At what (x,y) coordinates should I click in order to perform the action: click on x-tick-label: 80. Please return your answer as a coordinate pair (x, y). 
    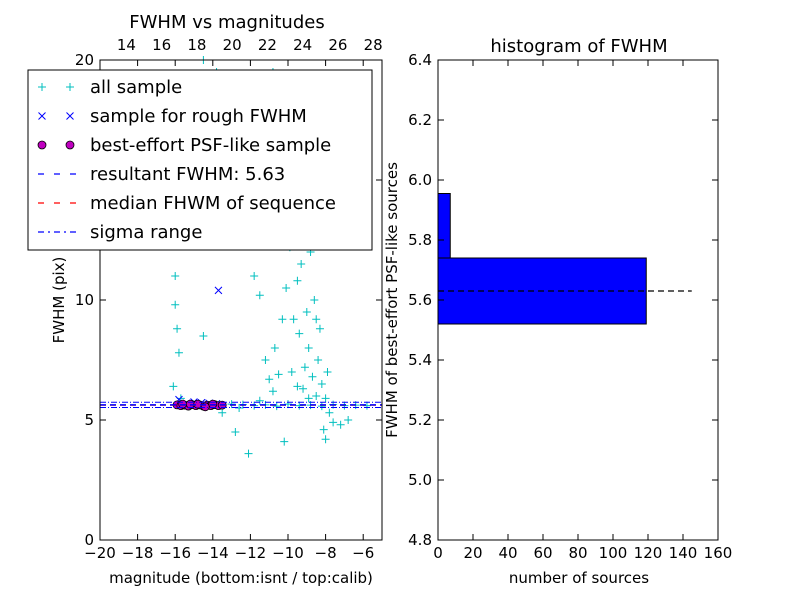
    Looking at the image, I should click on (577, 553).